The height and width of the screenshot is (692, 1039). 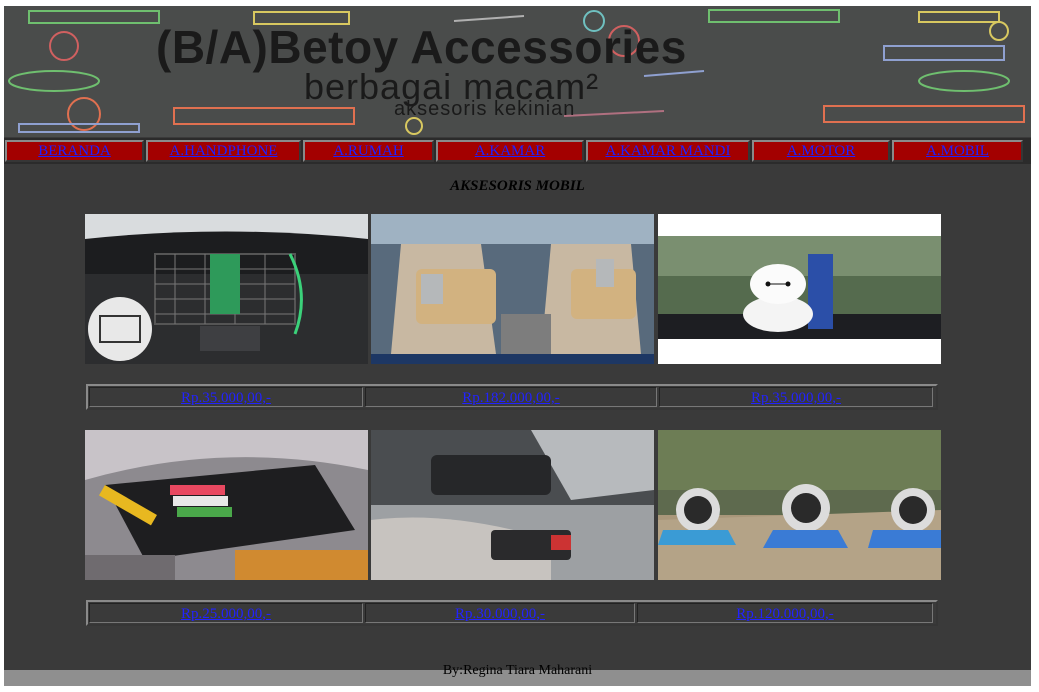 I want to click on product-image-visor-holder, so click(x=226, y=505).